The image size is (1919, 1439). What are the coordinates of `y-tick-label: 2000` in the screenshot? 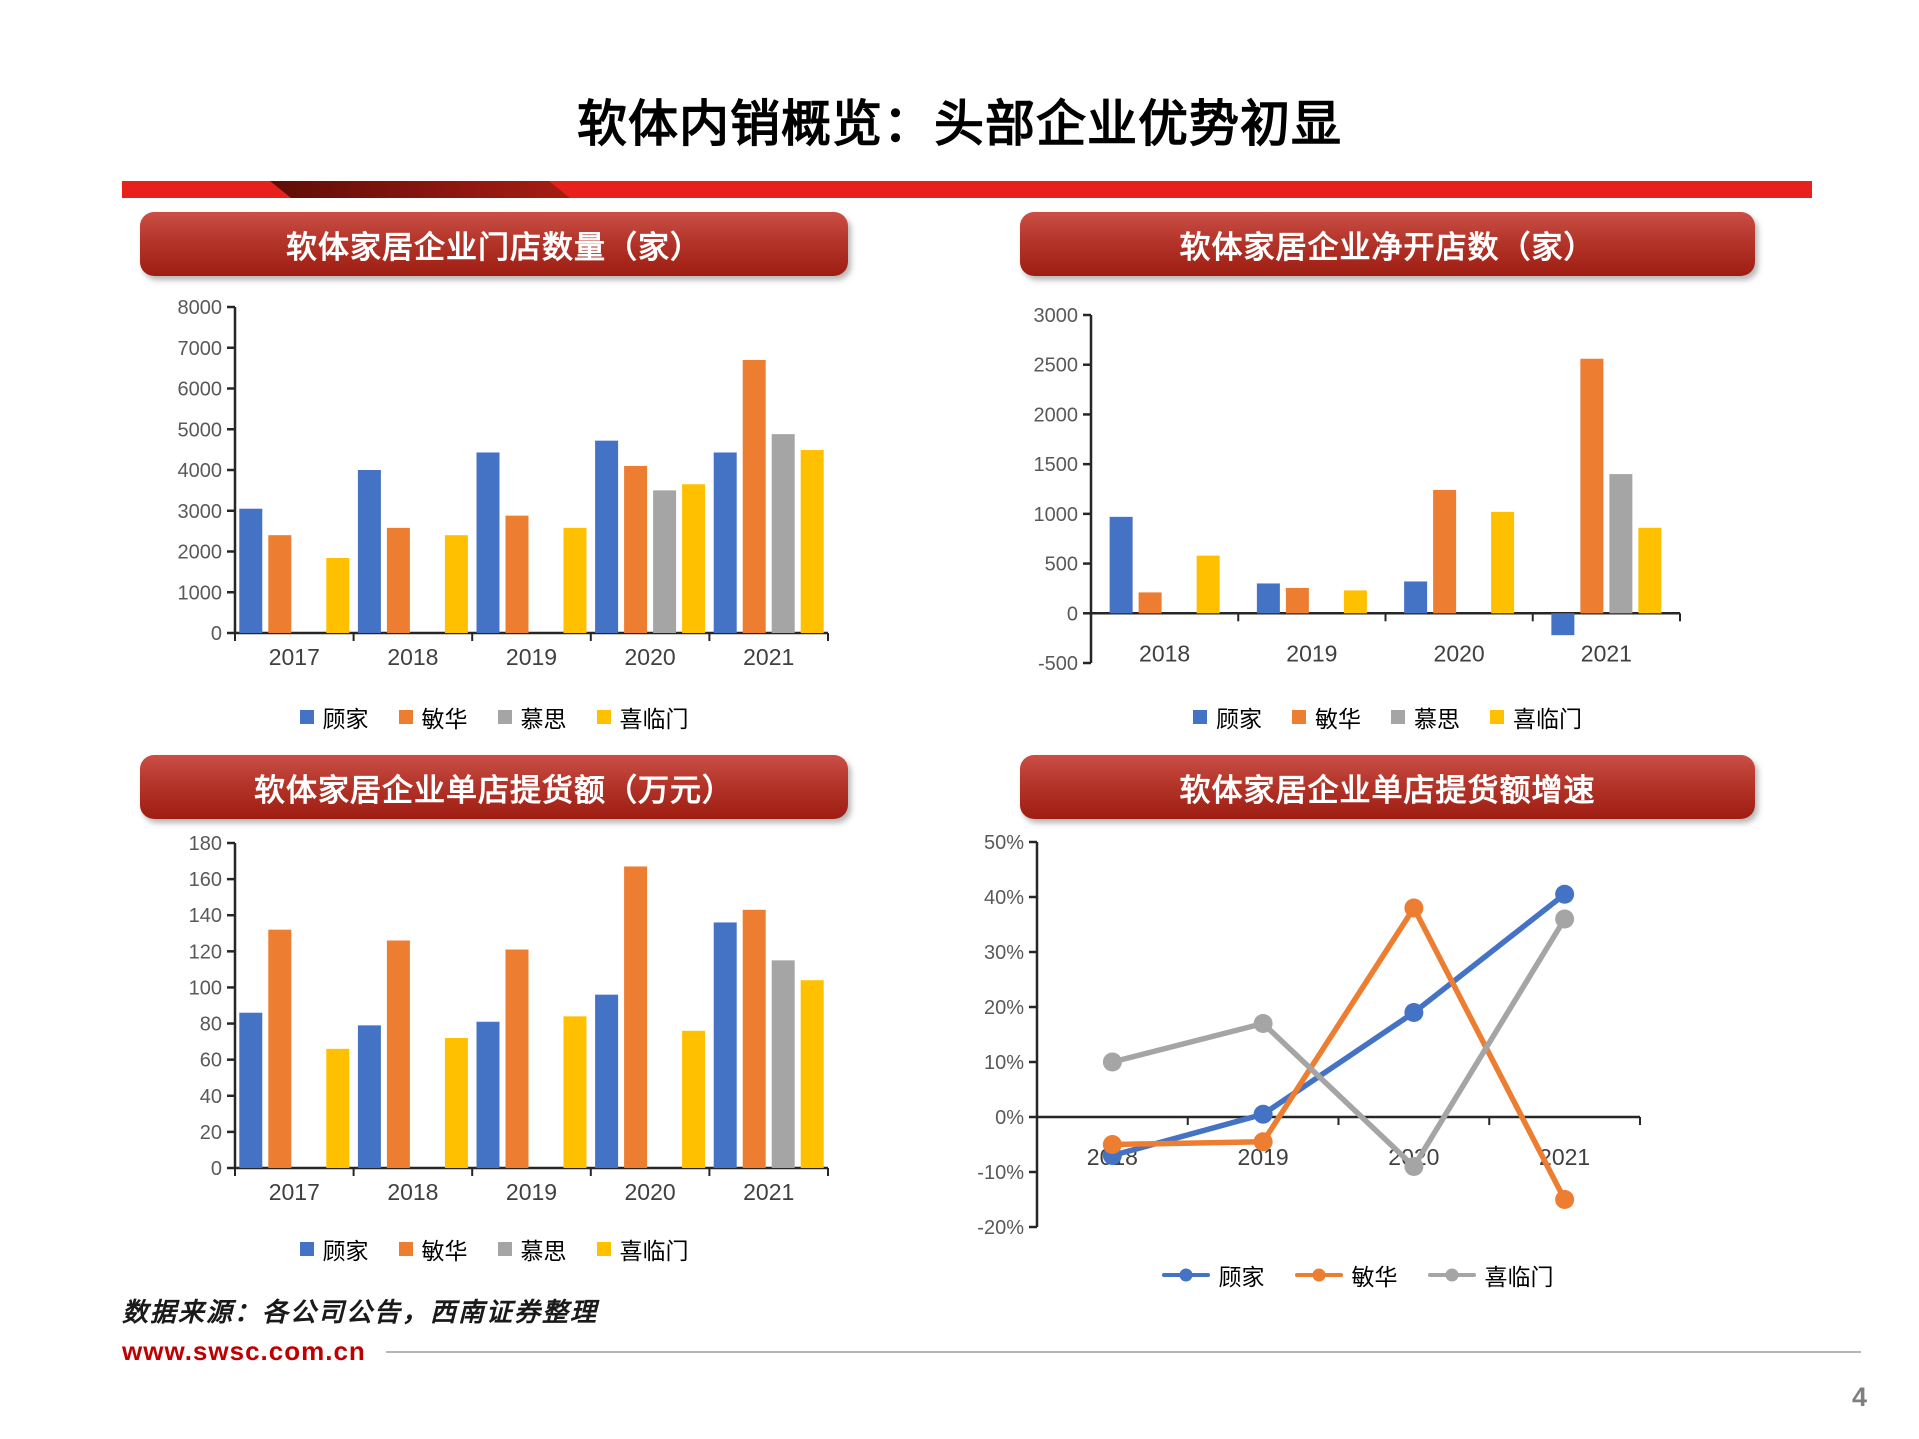 It's located at (200, 553).